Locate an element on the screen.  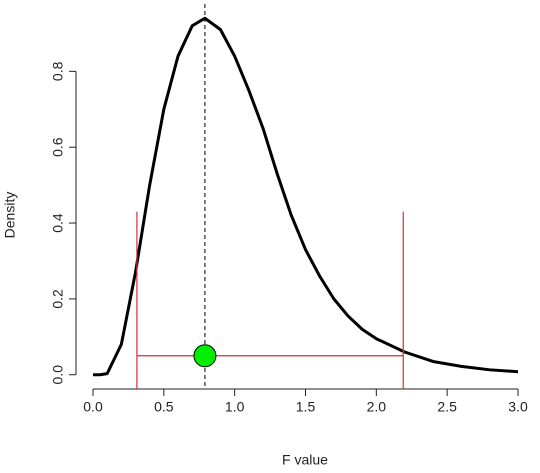
y-tick-label: 0.6 is located at coordinates (58, 147).